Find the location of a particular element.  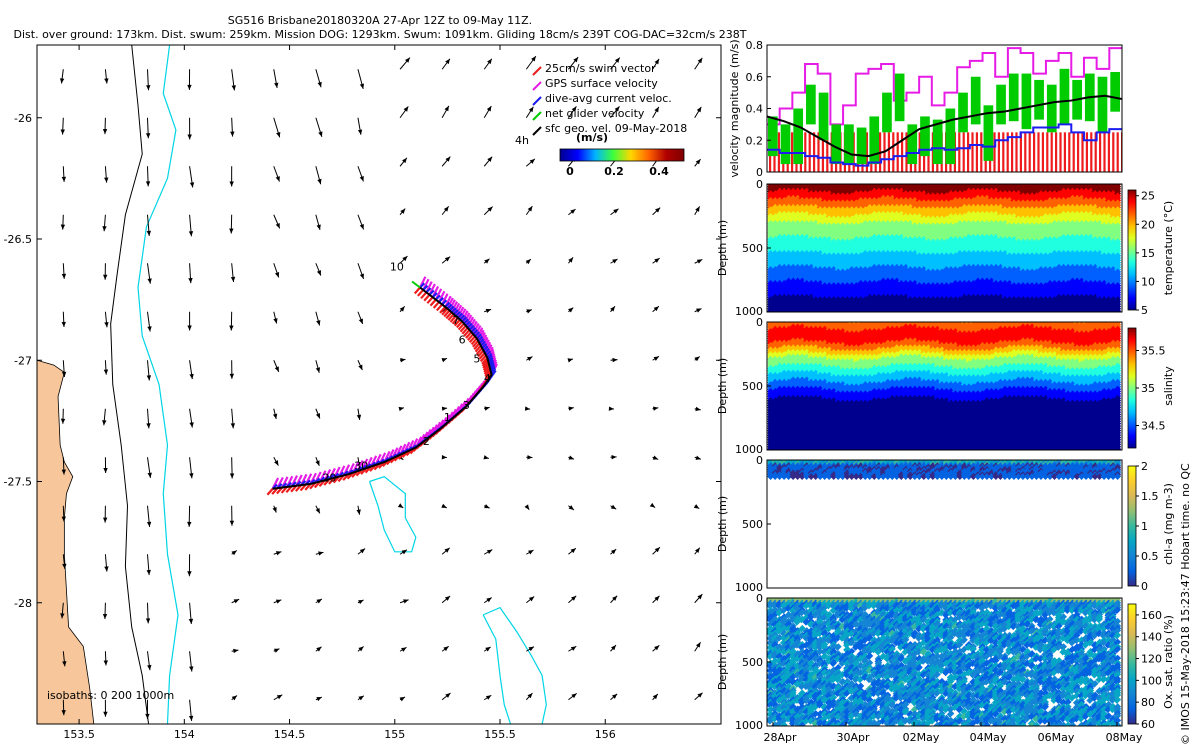

map-xtick-label: 156 is located at coordinates (605, 734).